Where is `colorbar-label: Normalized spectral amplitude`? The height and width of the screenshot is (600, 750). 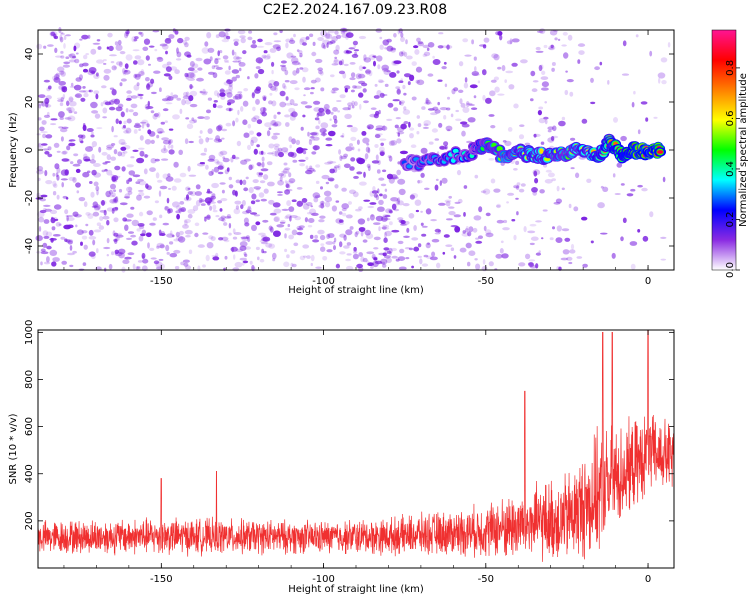
colorbar-label: Normalized spectral amplitude is located at coordinates (743, 150).